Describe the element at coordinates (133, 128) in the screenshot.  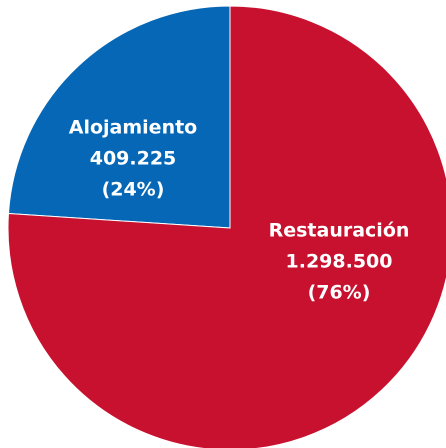
I see `slice-category-label: Alojamiento` at that location.